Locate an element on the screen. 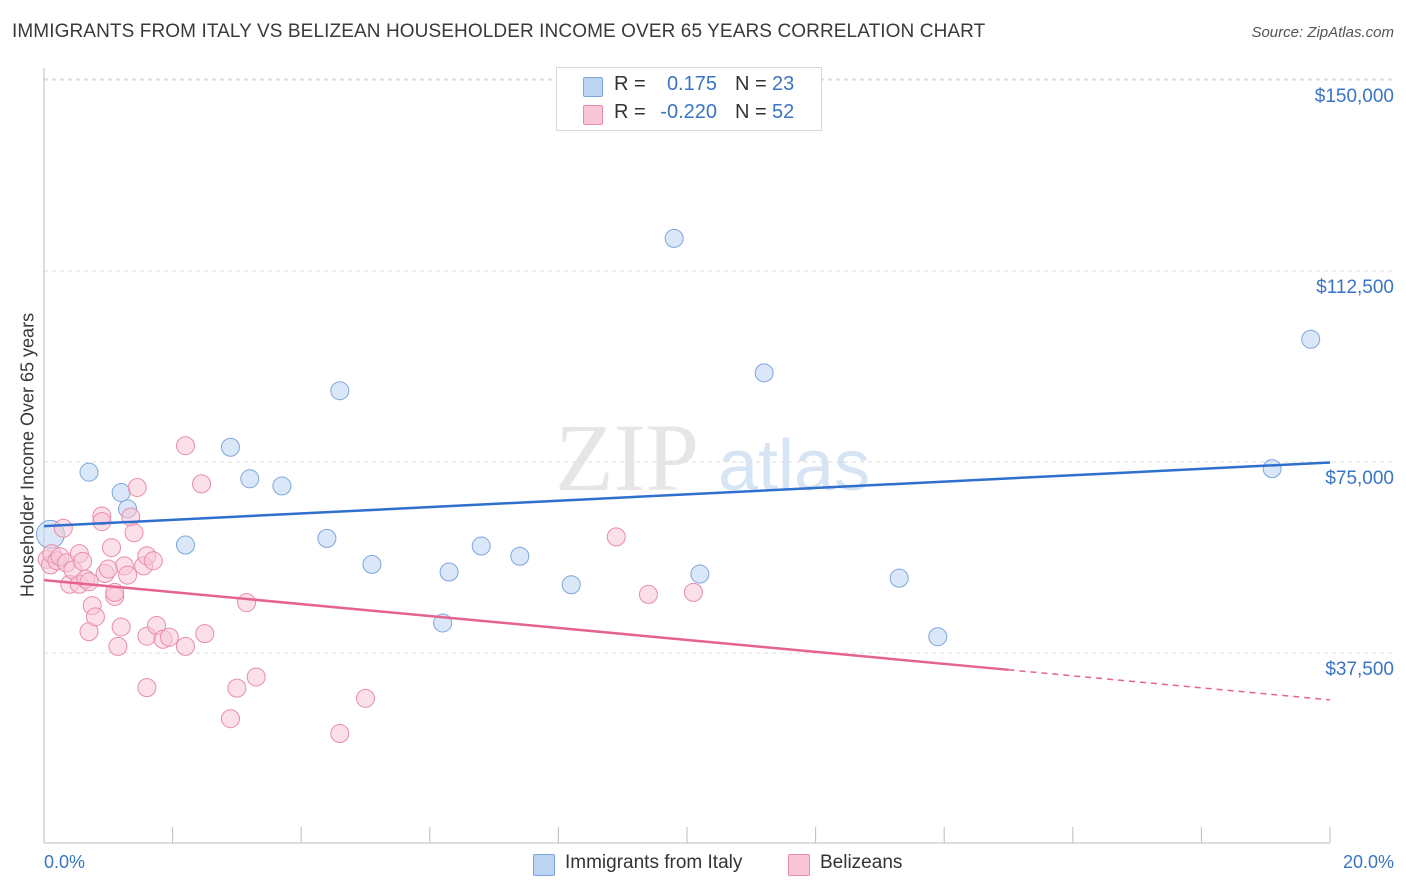 This screenshot has height=892, width=1406. y-tick-label: $150,000 is located at coordinates (1354, 96).